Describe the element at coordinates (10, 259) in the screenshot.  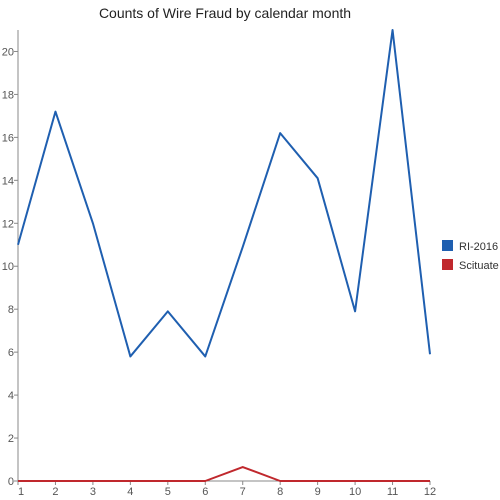
I see `y-axis: 0 2 4 6 8 10 12 14 16 18 20` at that location.